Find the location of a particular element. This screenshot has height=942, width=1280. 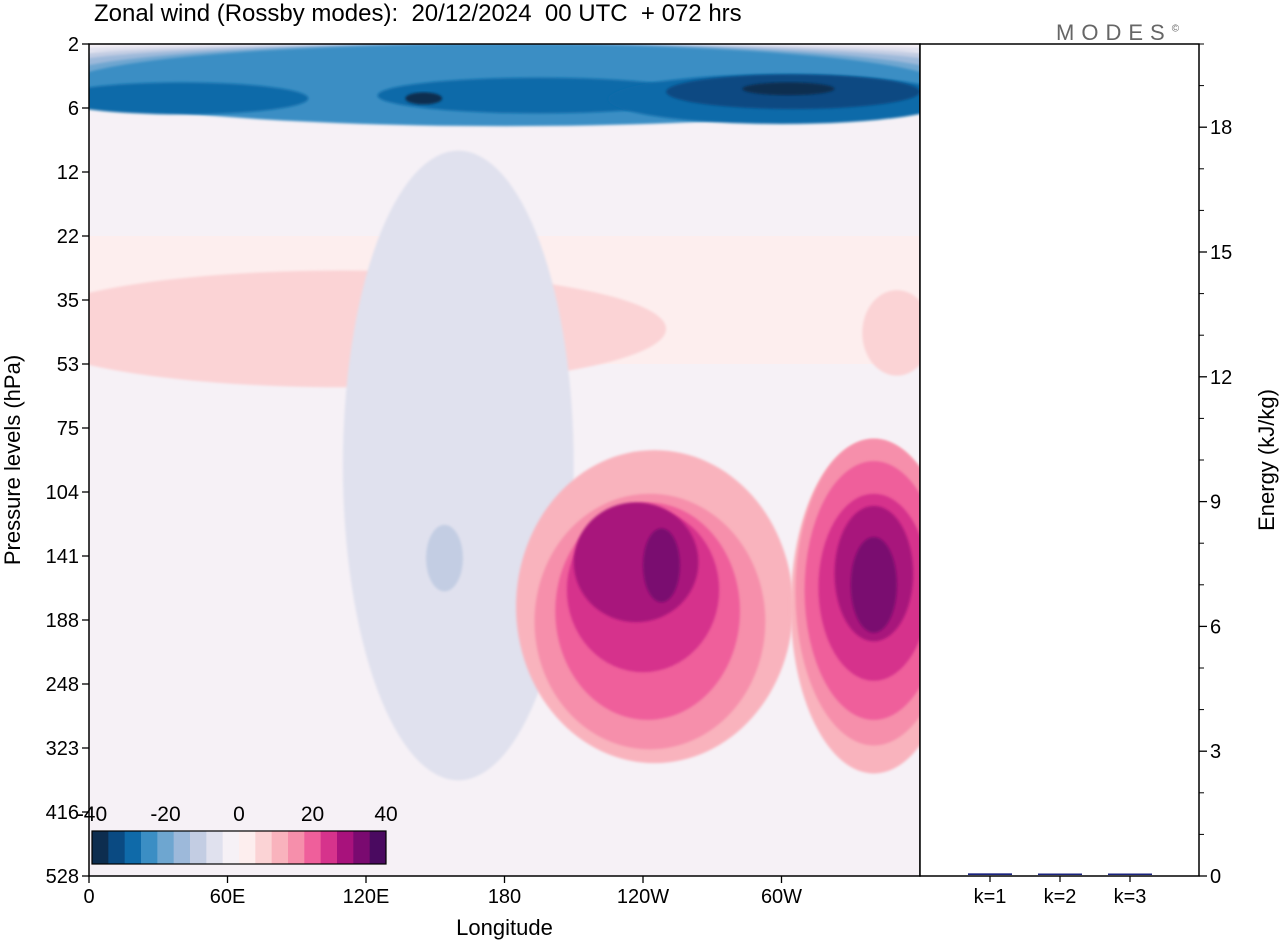

y-tick-label: 188 is located at coordinates (62, 621).